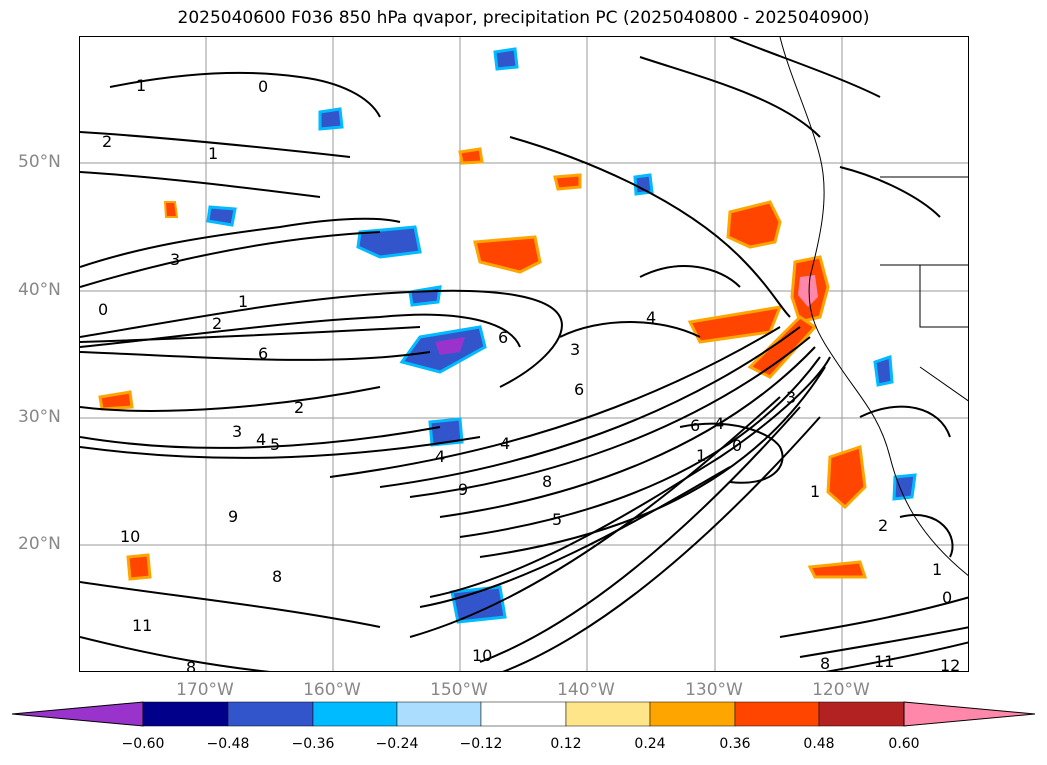 This screenshot has width=1047, height=765. I want to click on colorbar, so click(523, 714).